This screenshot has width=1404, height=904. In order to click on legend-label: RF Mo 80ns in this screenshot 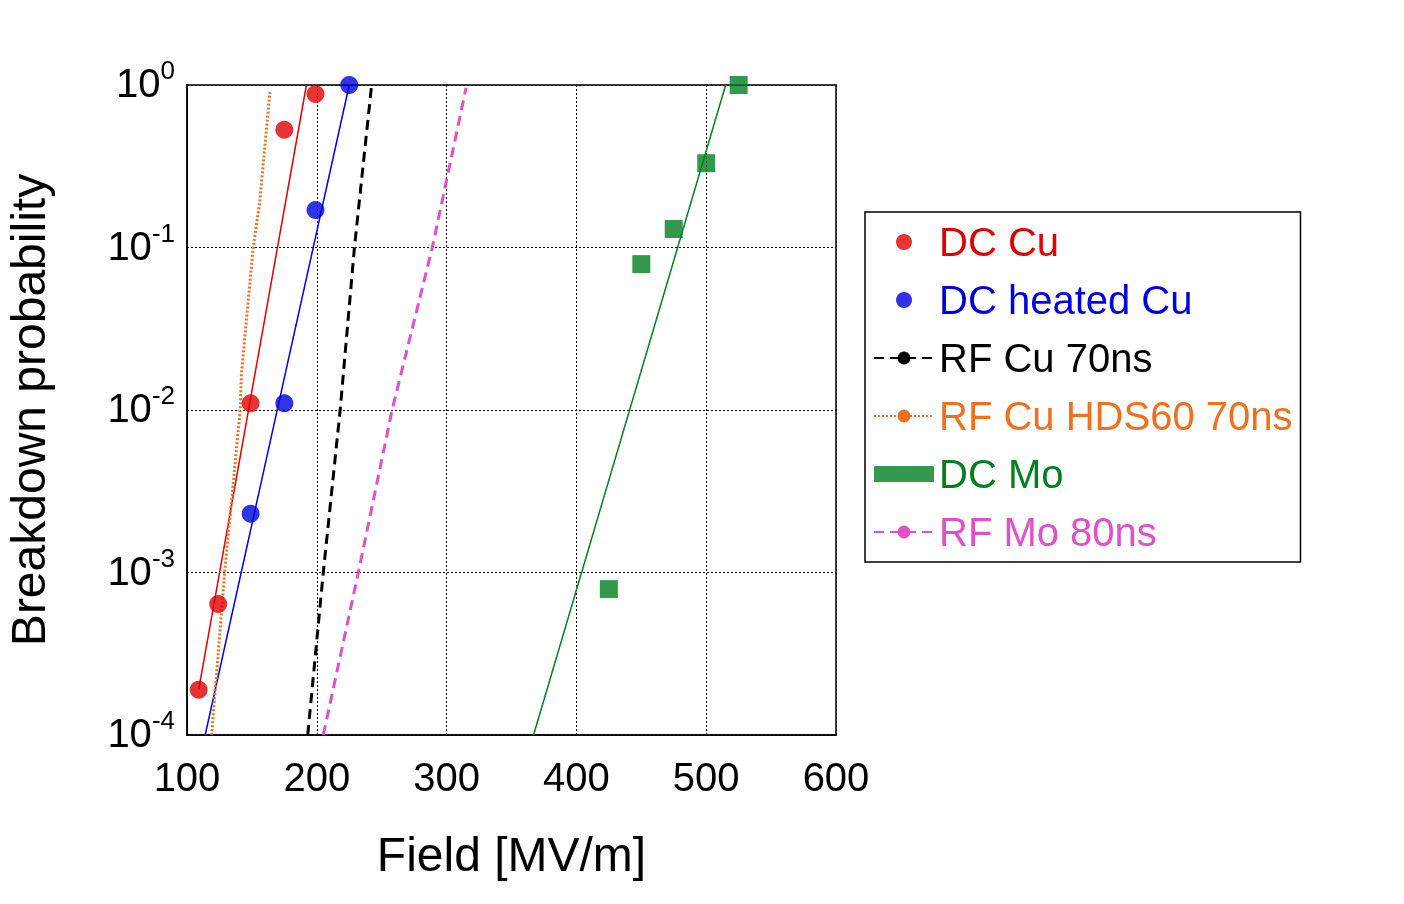, I will do `click(1048, 532)`.